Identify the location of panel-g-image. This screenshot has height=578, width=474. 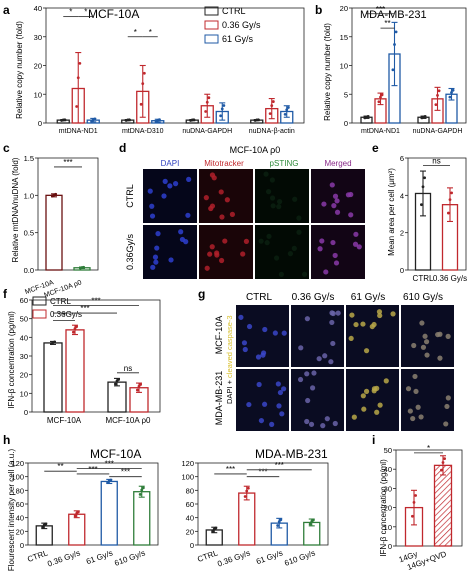
(427, 400).